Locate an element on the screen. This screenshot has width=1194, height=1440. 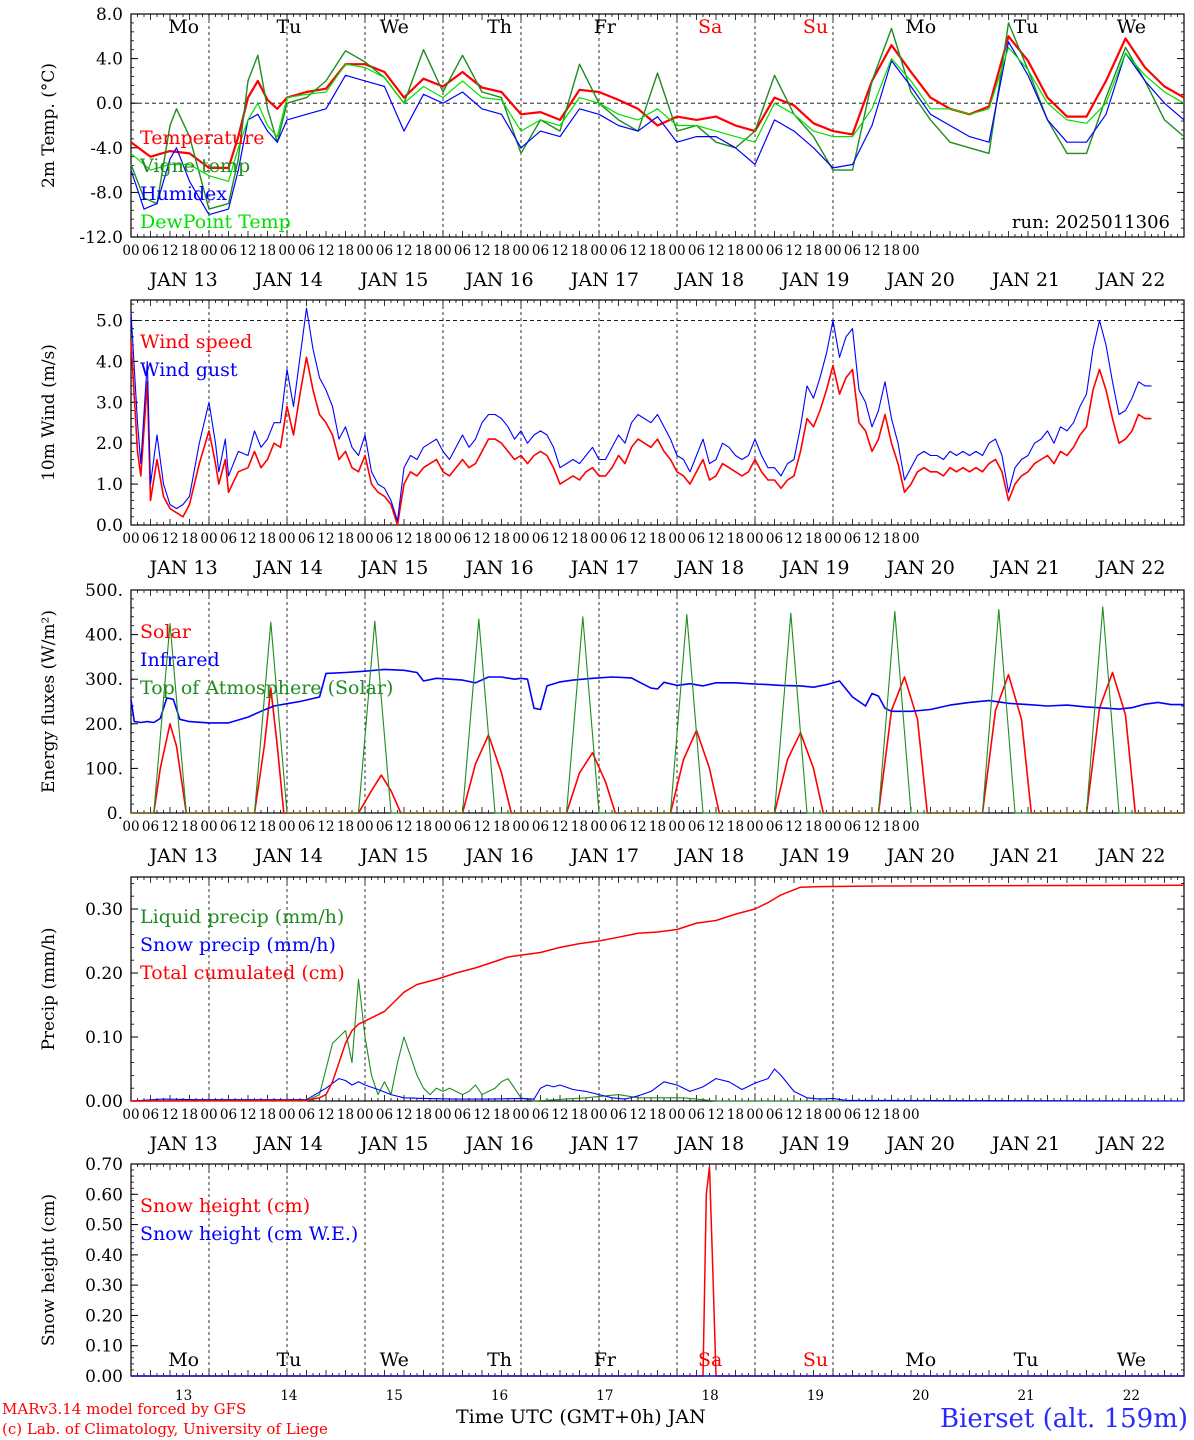
legend-entry: Total cumulated (cm) is located at coordinates (242, 973).